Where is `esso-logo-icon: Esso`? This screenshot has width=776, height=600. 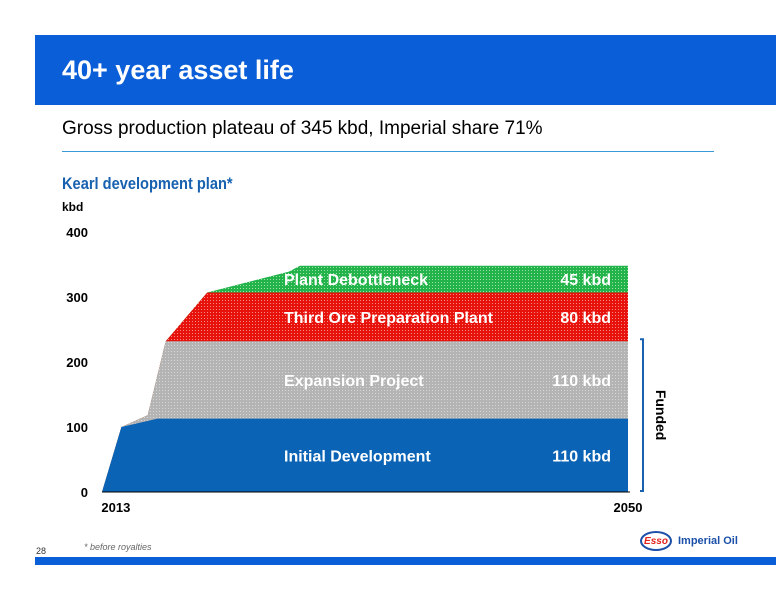
esso-logo-icon: Esso is located at coordinates (656, 541).